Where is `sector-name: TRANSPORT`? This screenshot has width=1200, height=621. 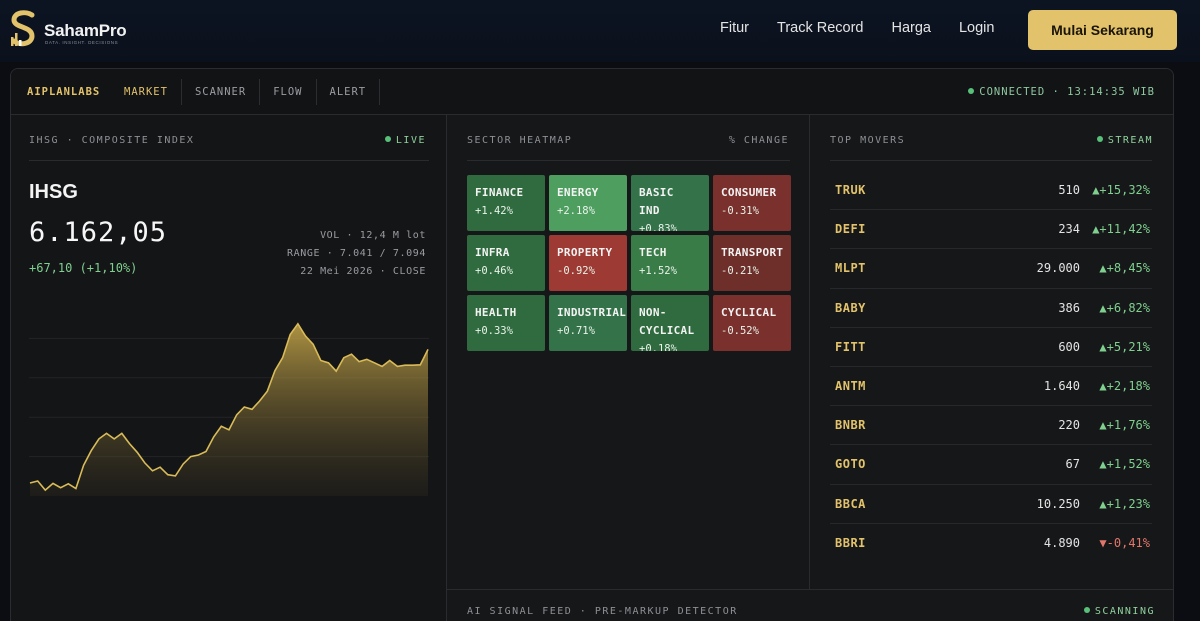
sector-name: TRANSPORT is located at coordinates (752, 252).